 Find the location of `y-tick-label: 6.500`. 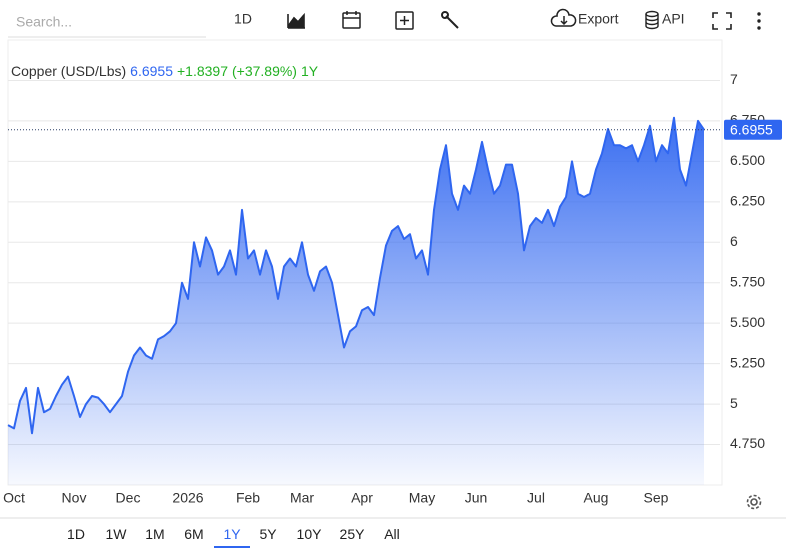

y-tick-label: 6.500 is located at coordinates (747, 160).